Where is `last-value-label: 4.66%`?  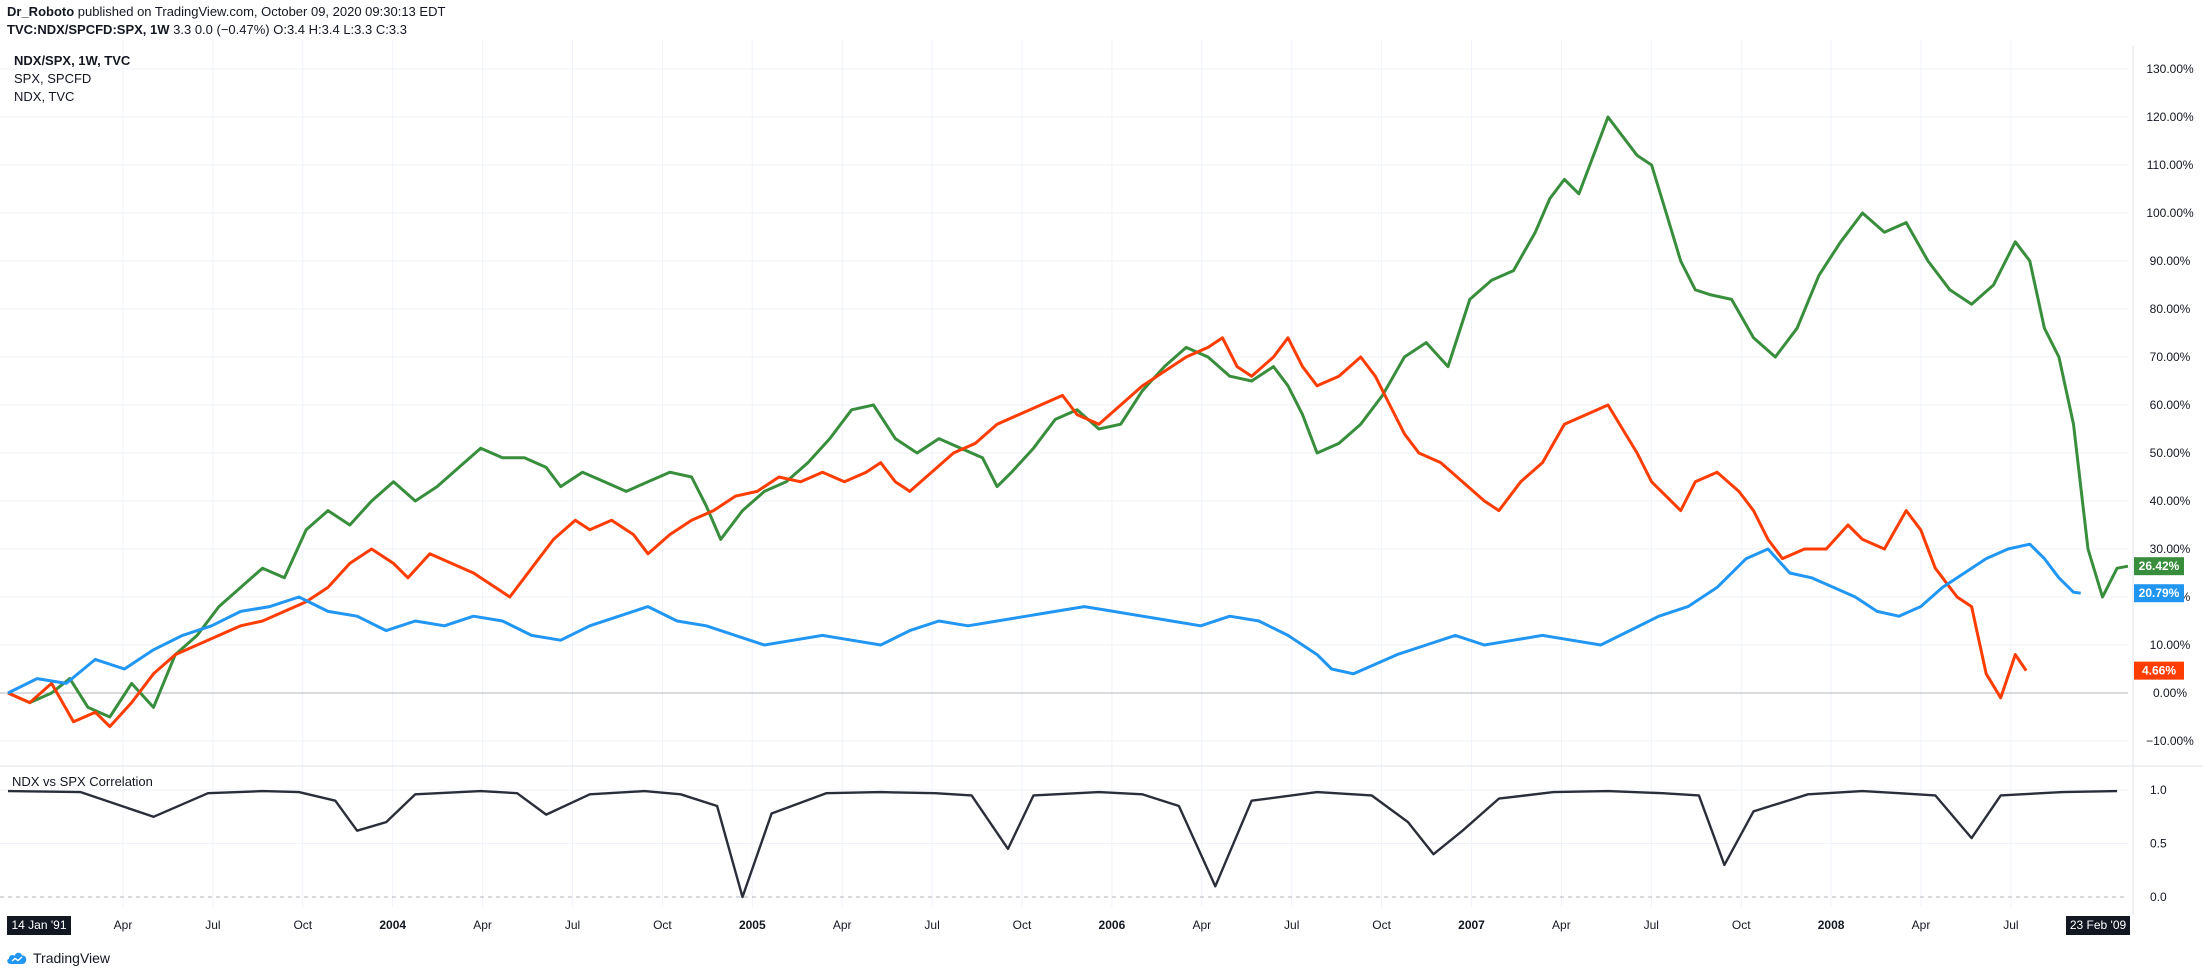 last-value-label: 4.66% is located at coordinates (2159, 671).